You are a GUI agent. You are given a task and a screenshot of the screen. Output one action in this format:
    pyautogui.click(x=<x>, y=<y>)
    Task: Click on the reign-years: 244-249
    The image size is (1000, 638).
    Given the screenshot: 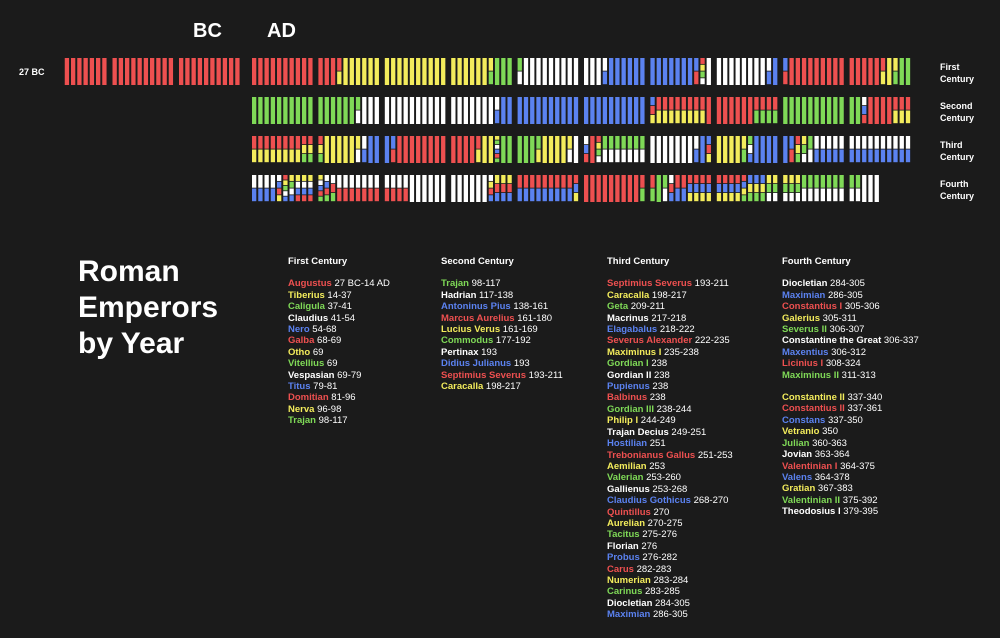 What is the action you would take?
    pyautogui.click(x=658, y=421)
    